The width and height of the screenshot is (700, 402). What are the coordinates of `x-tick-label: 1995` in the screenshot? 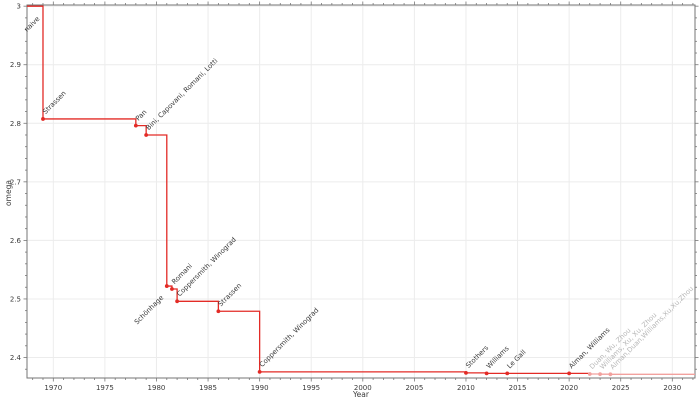 It's located at (311, 388).